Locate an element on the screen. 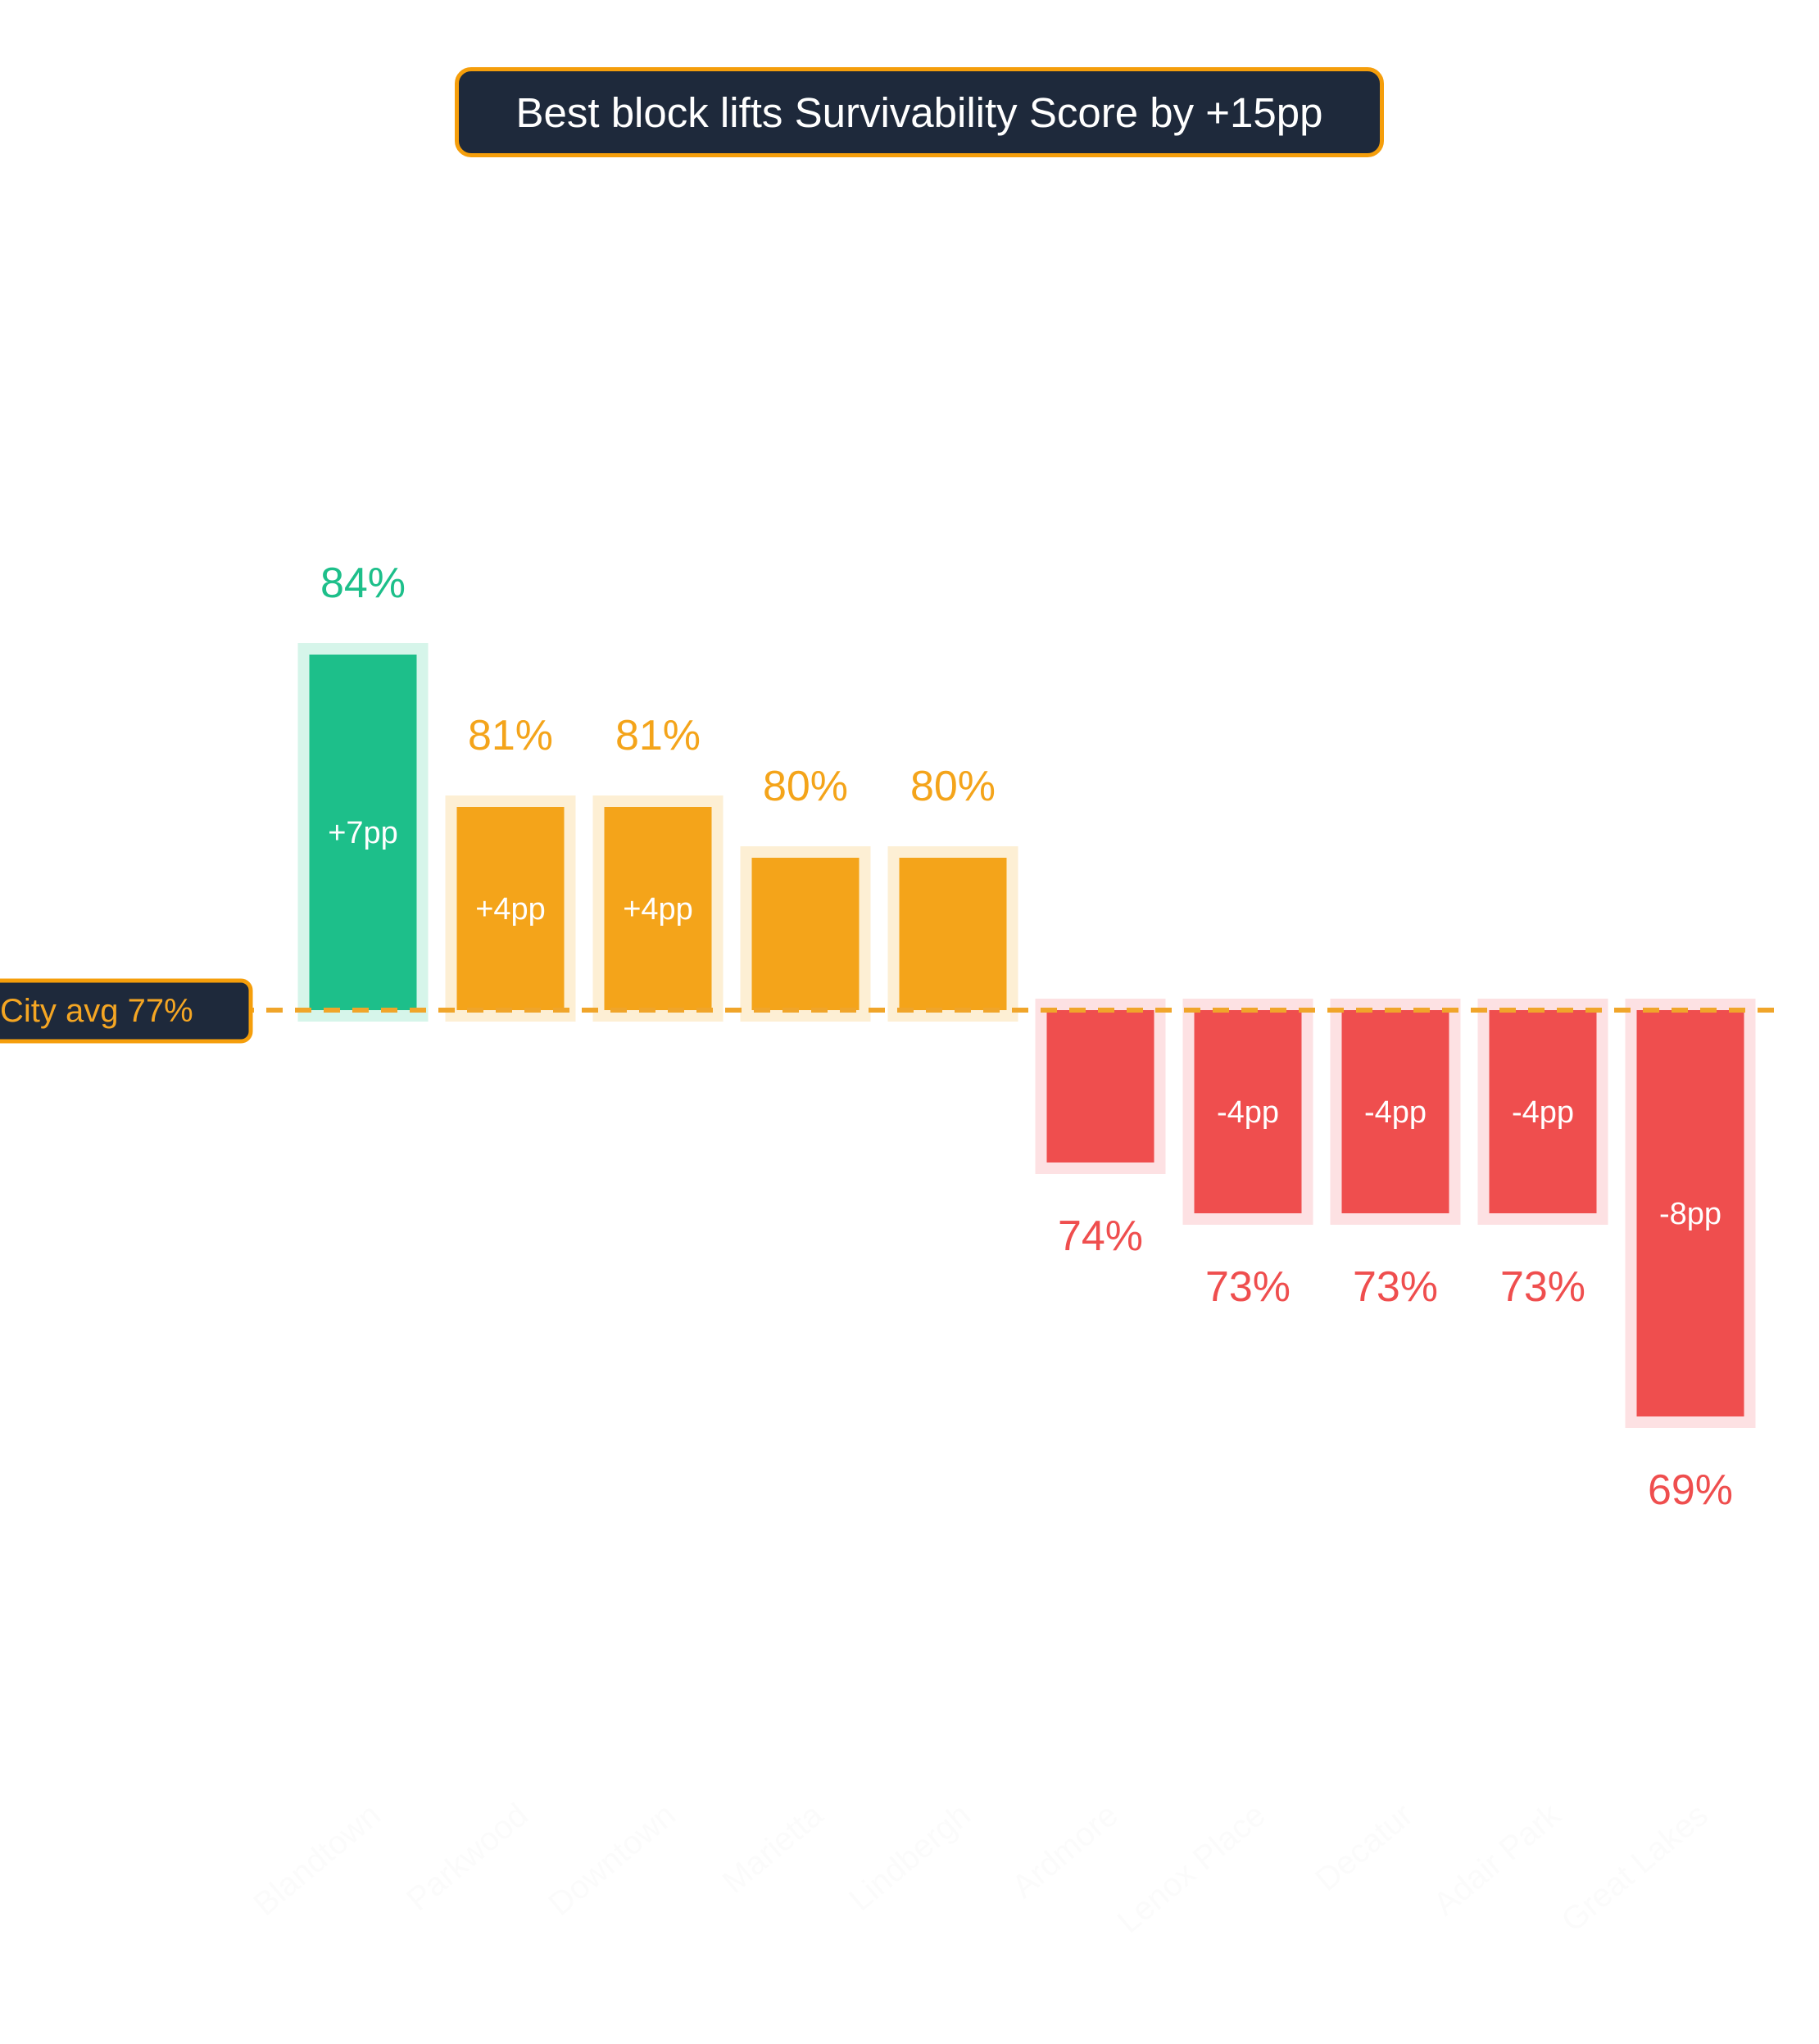 Image resolution: width=1819 pixels, height=2044 pixels. x-tick-label: Great Lakes is located at coordinates (1635, 1868).